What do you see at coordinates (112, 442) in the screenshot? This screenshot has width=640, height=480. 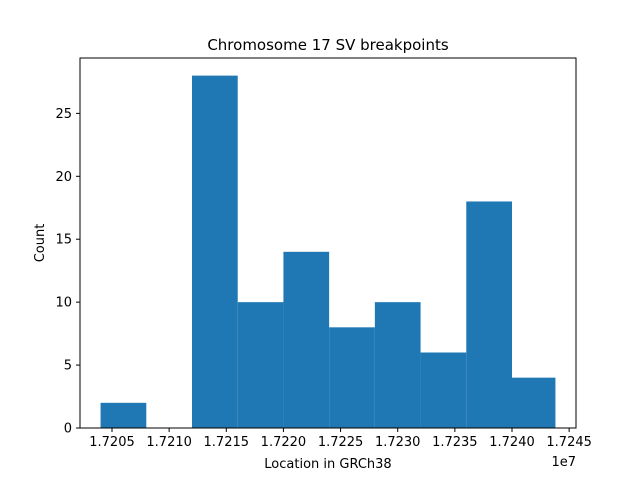 I see `x-tick-label: 1.7205` at bounding box center [112, 442].